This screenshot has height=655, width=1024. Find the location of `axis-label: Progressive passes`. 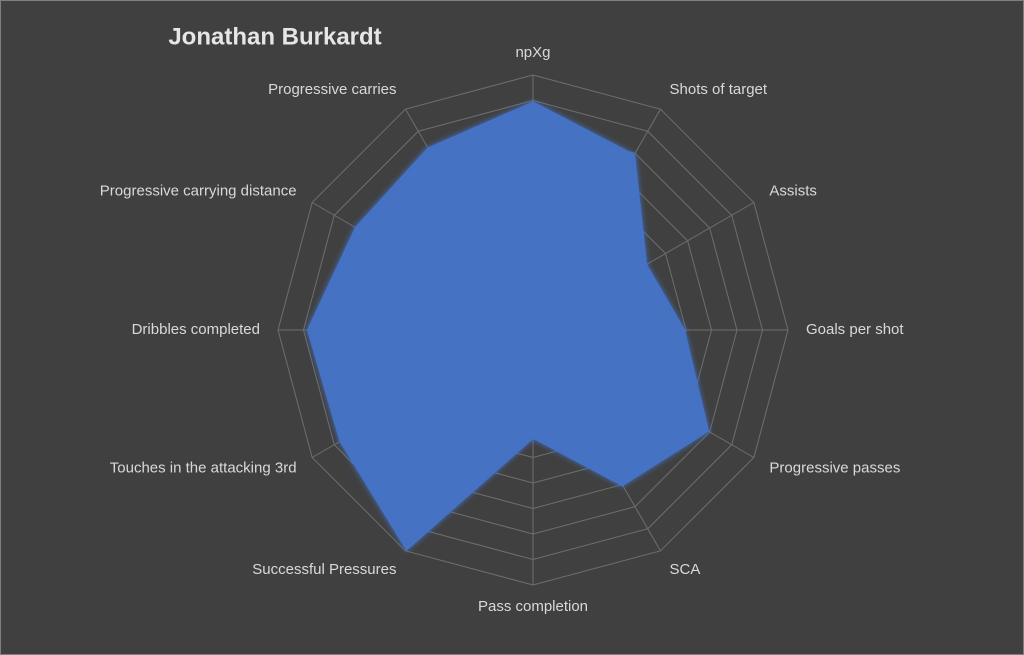

axis-label: Progressive passes is located at coordinates (834, 467).